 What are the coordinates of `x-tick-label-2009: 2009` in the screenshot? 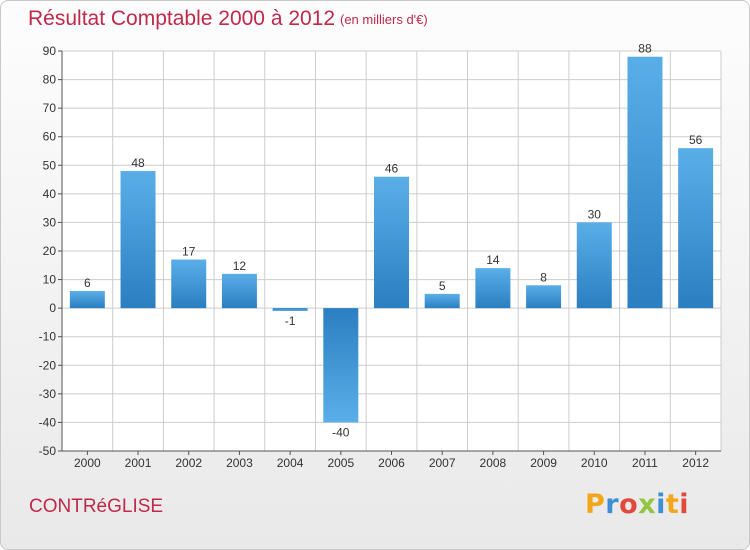 It's located at (543, 463).